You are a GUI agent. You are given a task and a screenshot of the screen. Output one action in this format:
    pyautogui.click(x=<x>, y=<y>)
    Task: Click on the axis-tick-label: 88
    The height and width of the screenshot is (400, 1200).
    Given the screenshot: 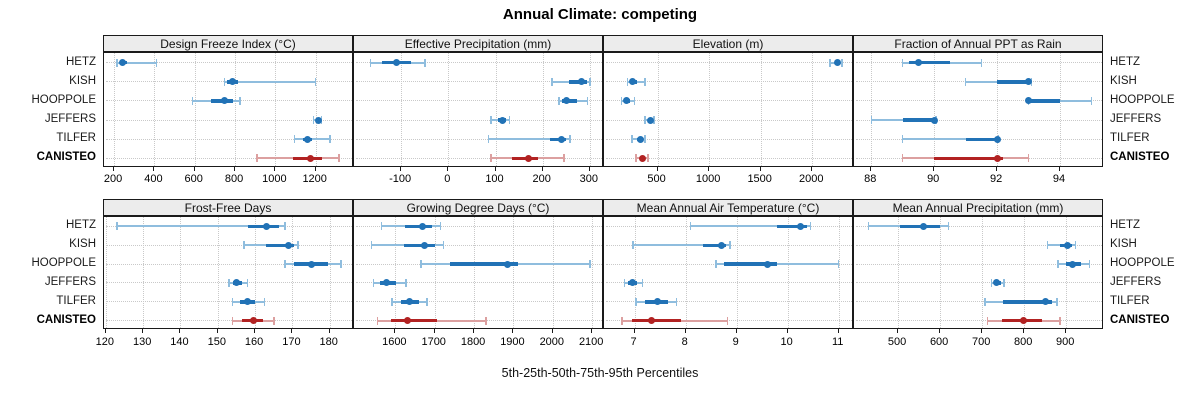 What is the action you would take?
    pyautogui.click(x=870, y=179)
    